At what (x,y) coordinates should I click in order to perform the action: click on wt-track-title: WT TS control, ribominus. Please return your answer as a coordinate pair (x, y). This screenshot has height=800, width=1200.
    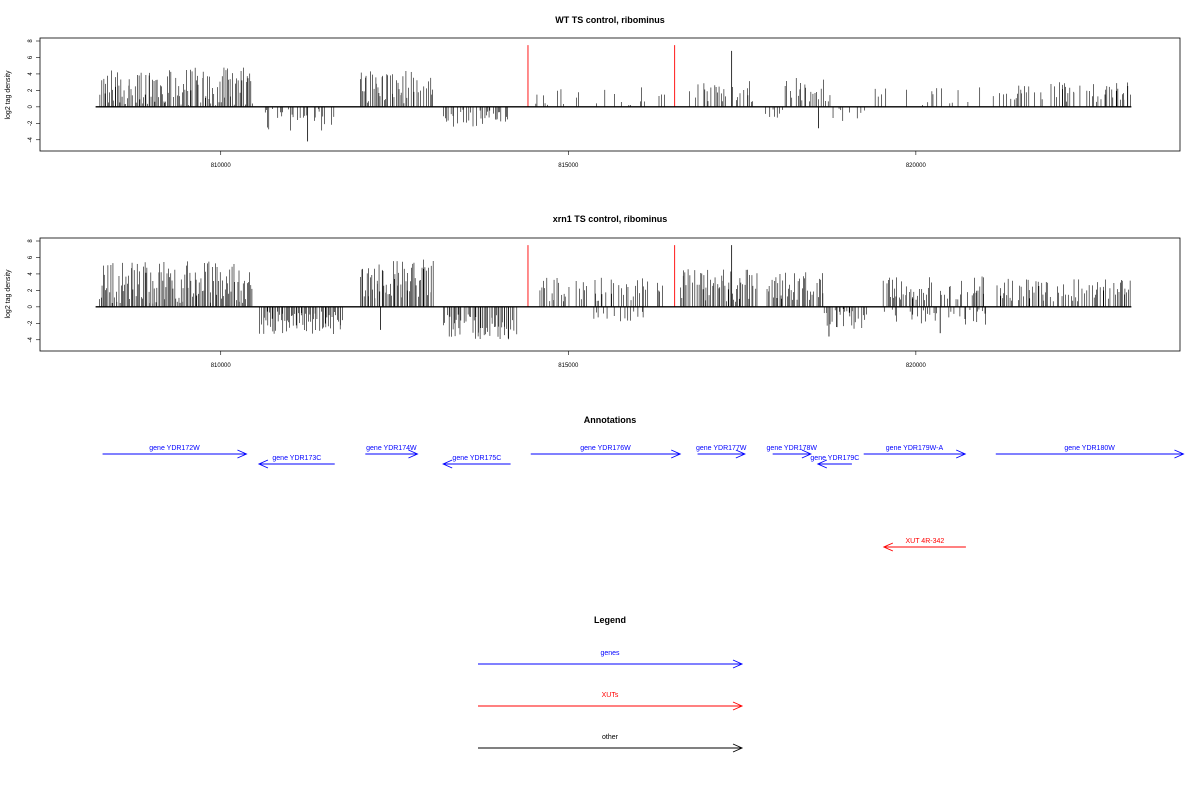
    Looking at the image, I should click on (610, 20).